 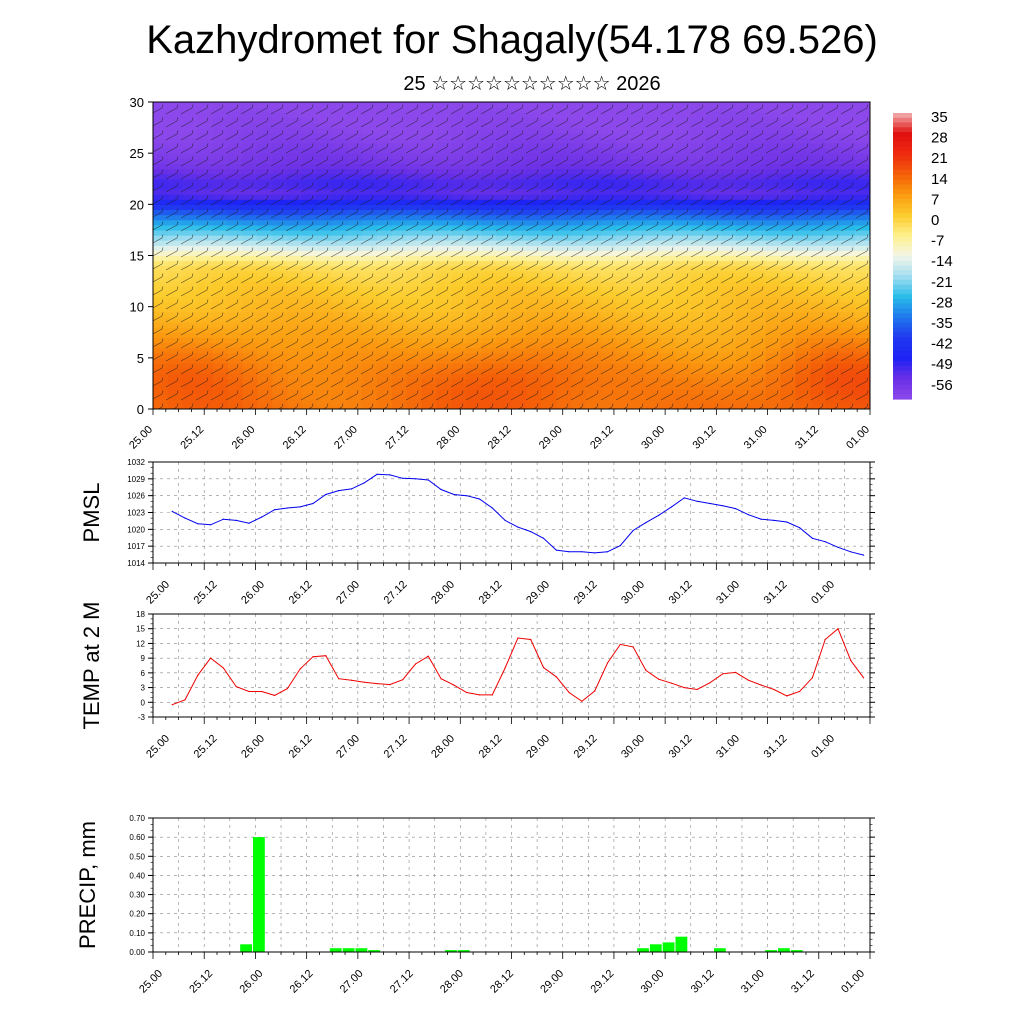 What do you see at coordinates (491, 593) in the screenshot?
I see `pmsl-x-tick-label: 28.12` at bounding box center [491, 593].